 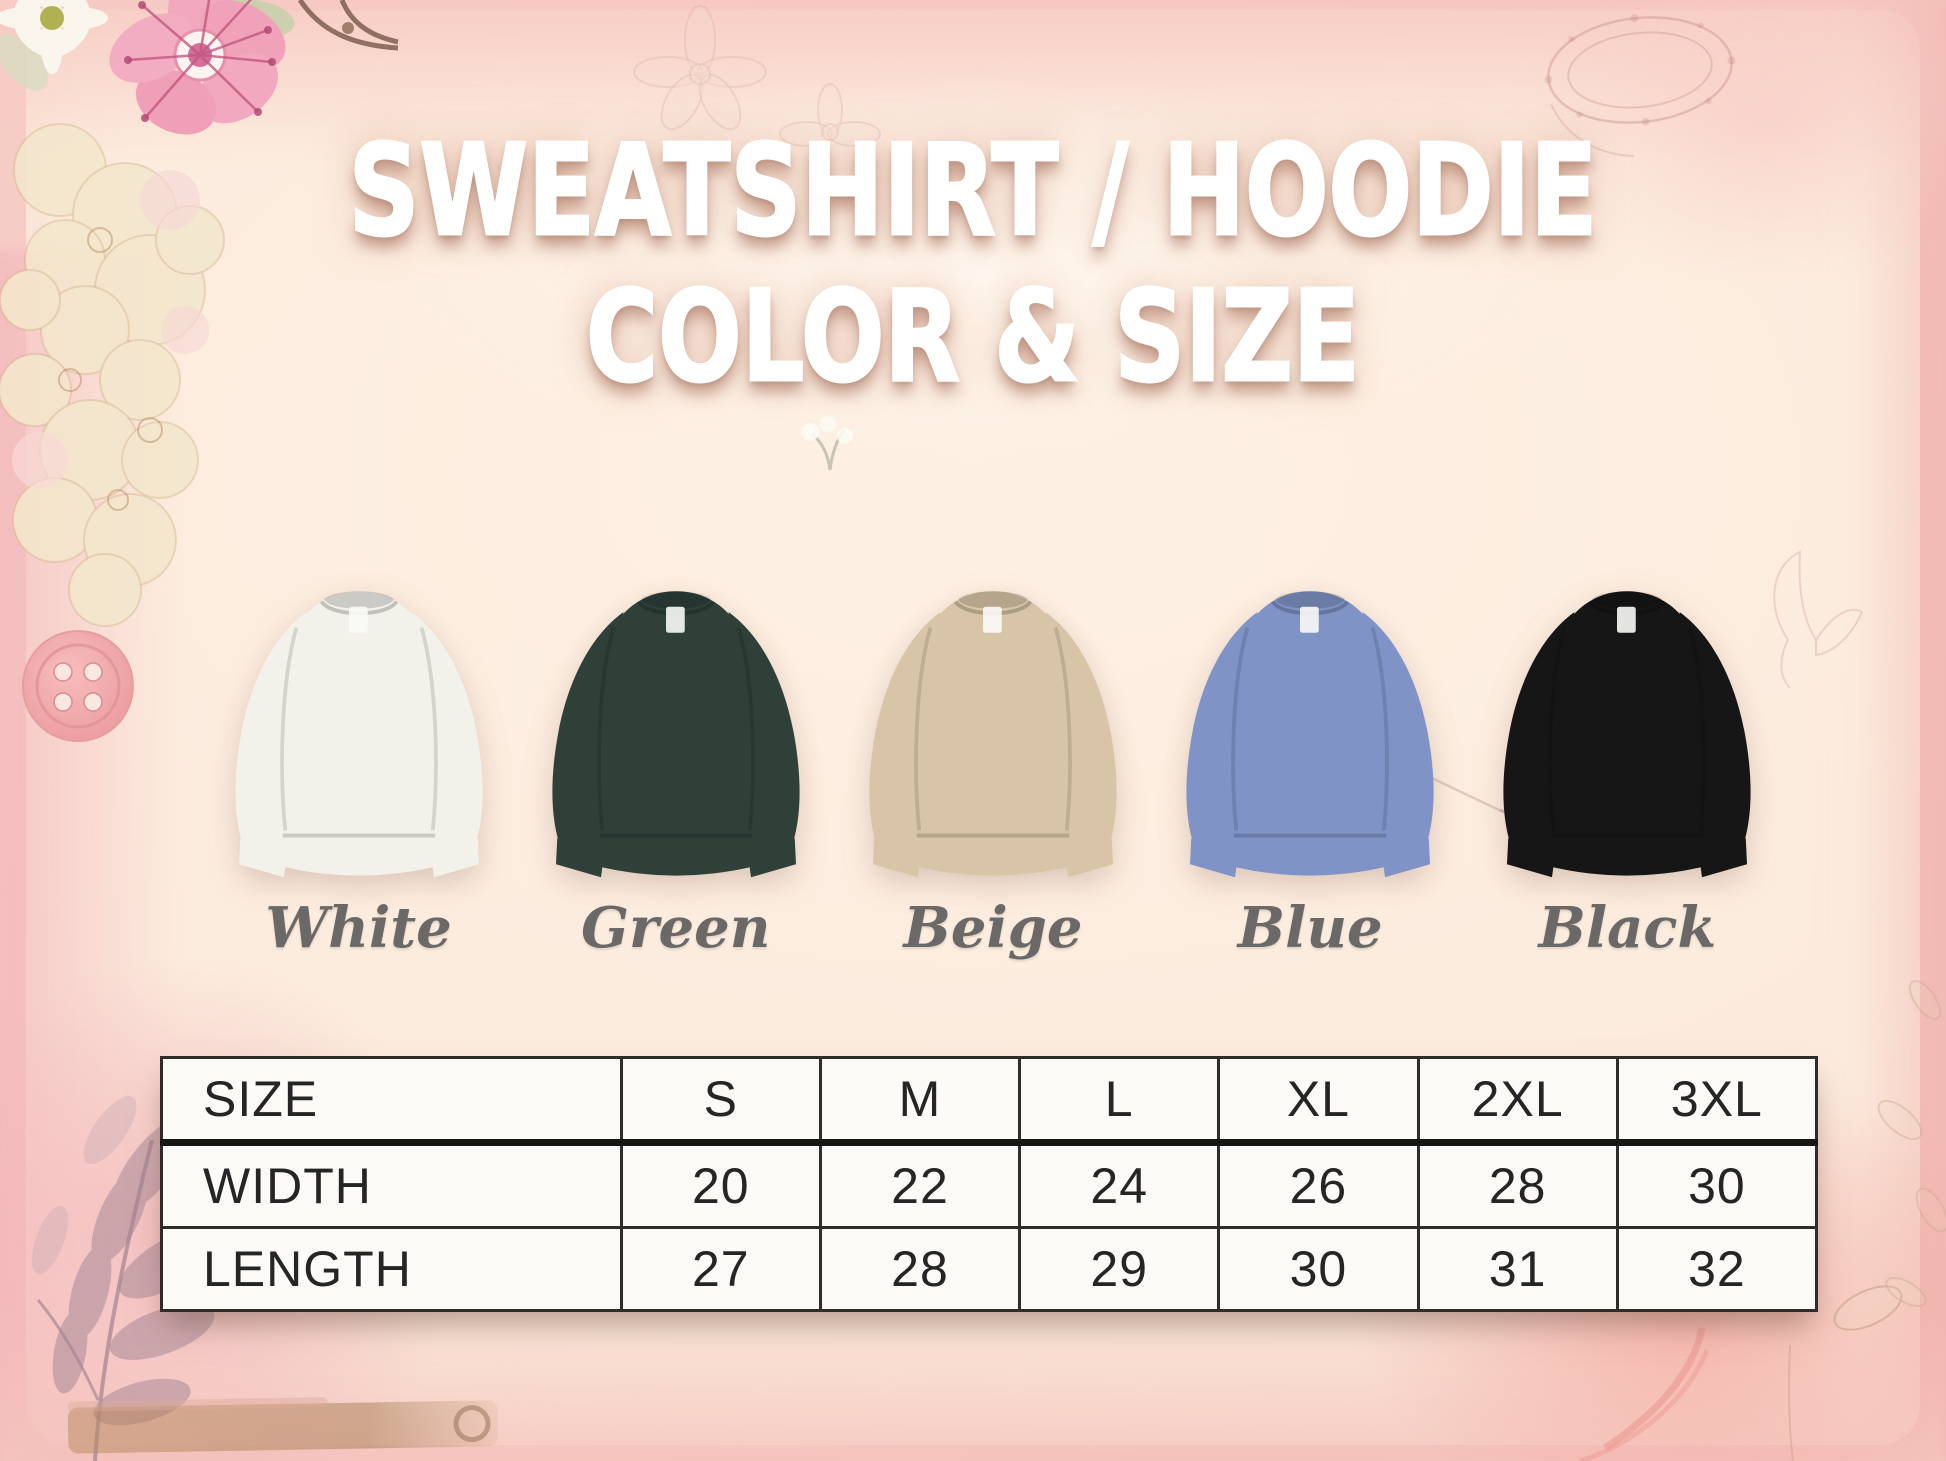 What do you see at coordinates (391, 1101) in the screenshot?
I see `size-header-cell: SIZE` at bounding box center [391, 1101].